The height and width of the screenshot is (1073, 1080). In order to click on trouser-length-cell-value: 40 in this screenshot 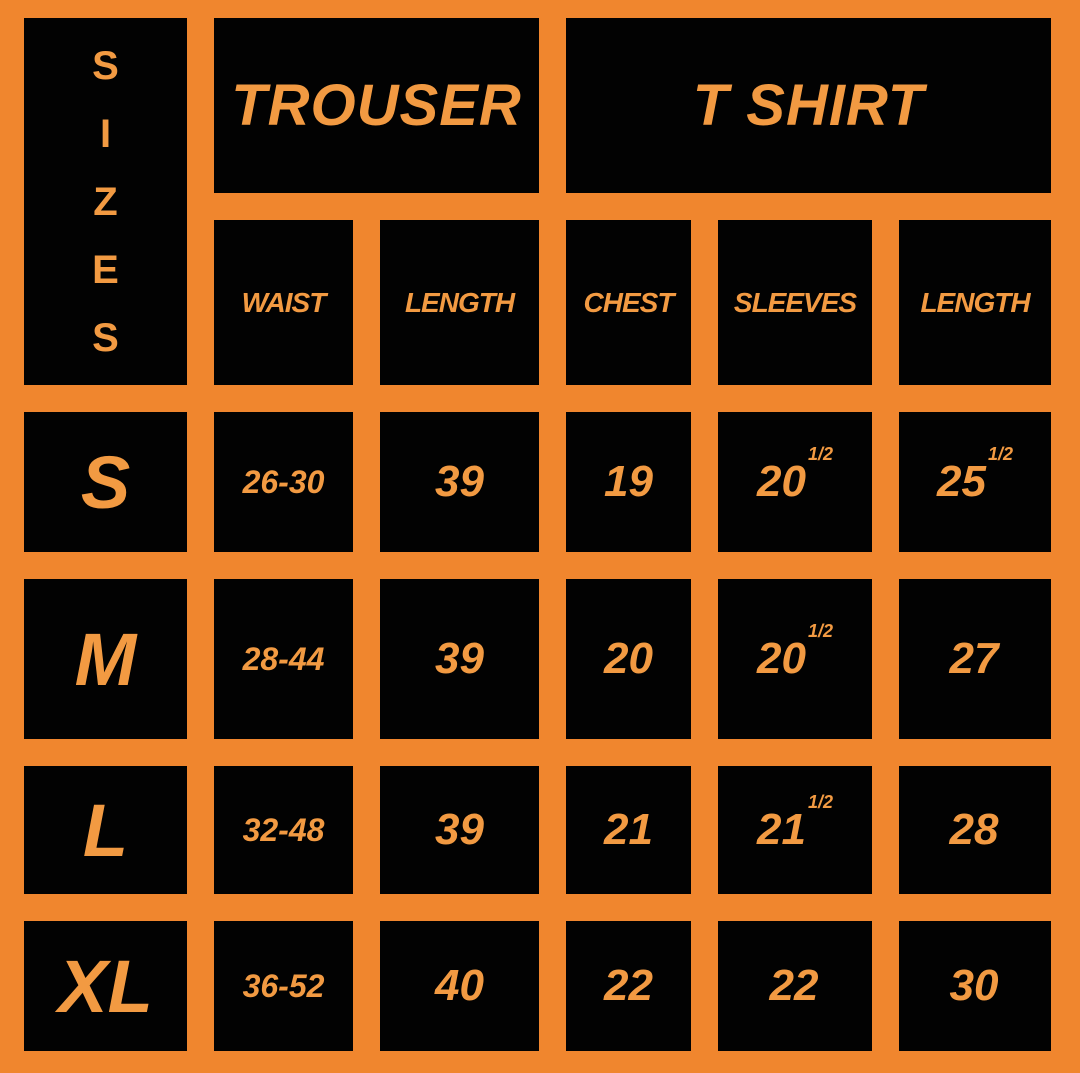, I will do `click(459, 985)`.